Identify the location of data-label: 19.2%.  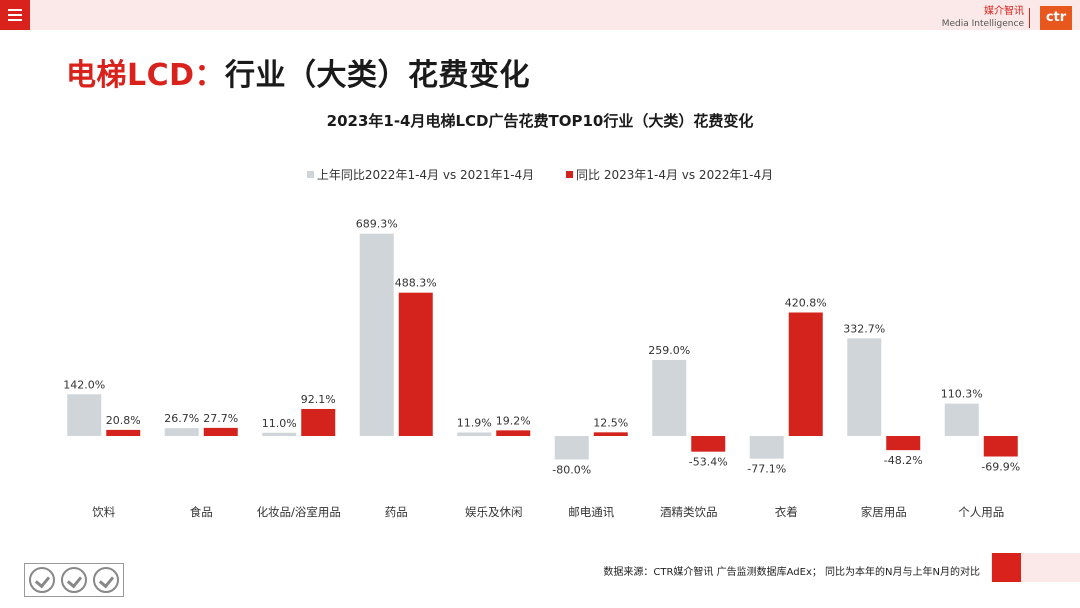
(513, 420).